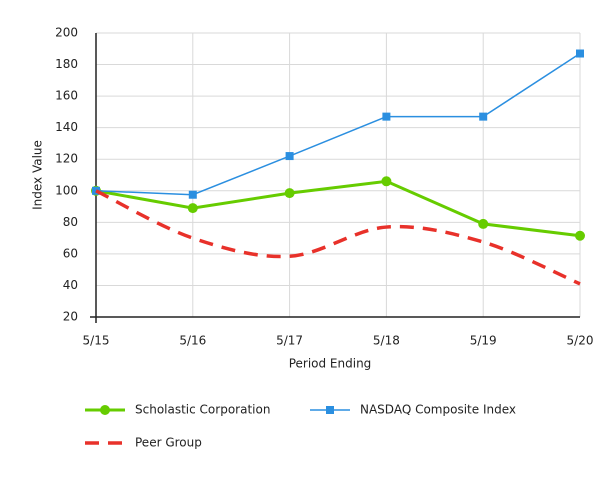  What do you see at coordinates (338, 208) in the screenshot?
I see `series-line` at bounding box center [338, 208].